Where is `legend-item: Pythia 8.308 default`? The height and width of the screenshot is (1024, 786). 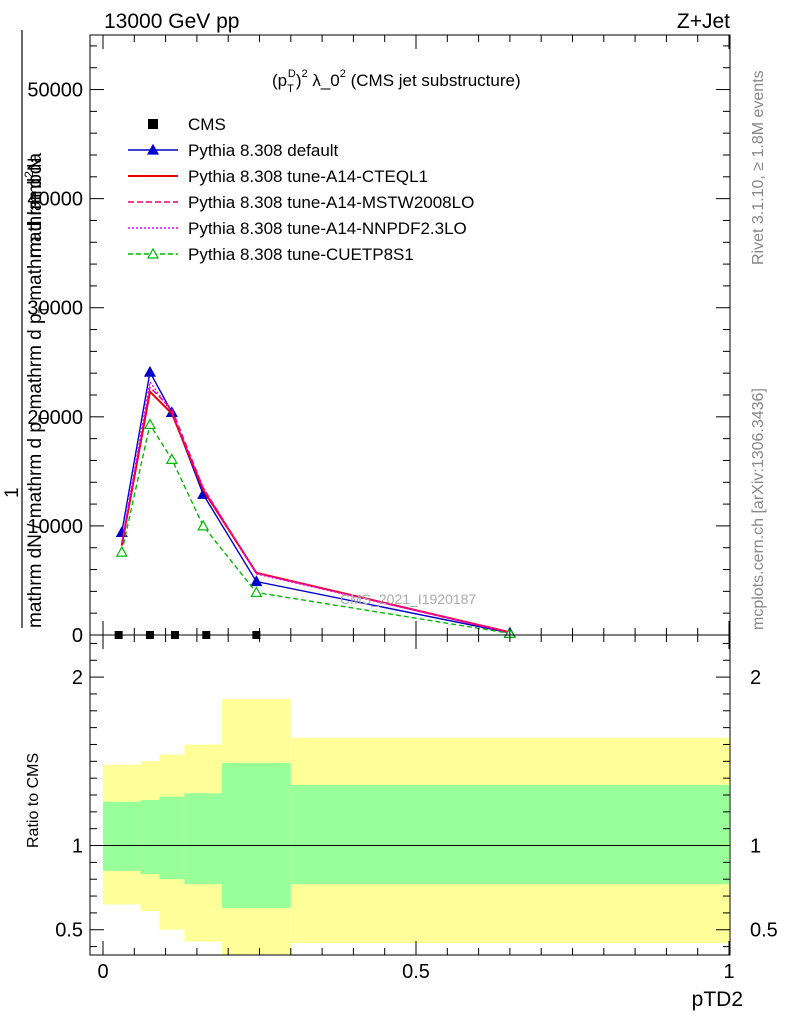
legend-item: Pythia 8.308 default is located at coordinates (233, 150).